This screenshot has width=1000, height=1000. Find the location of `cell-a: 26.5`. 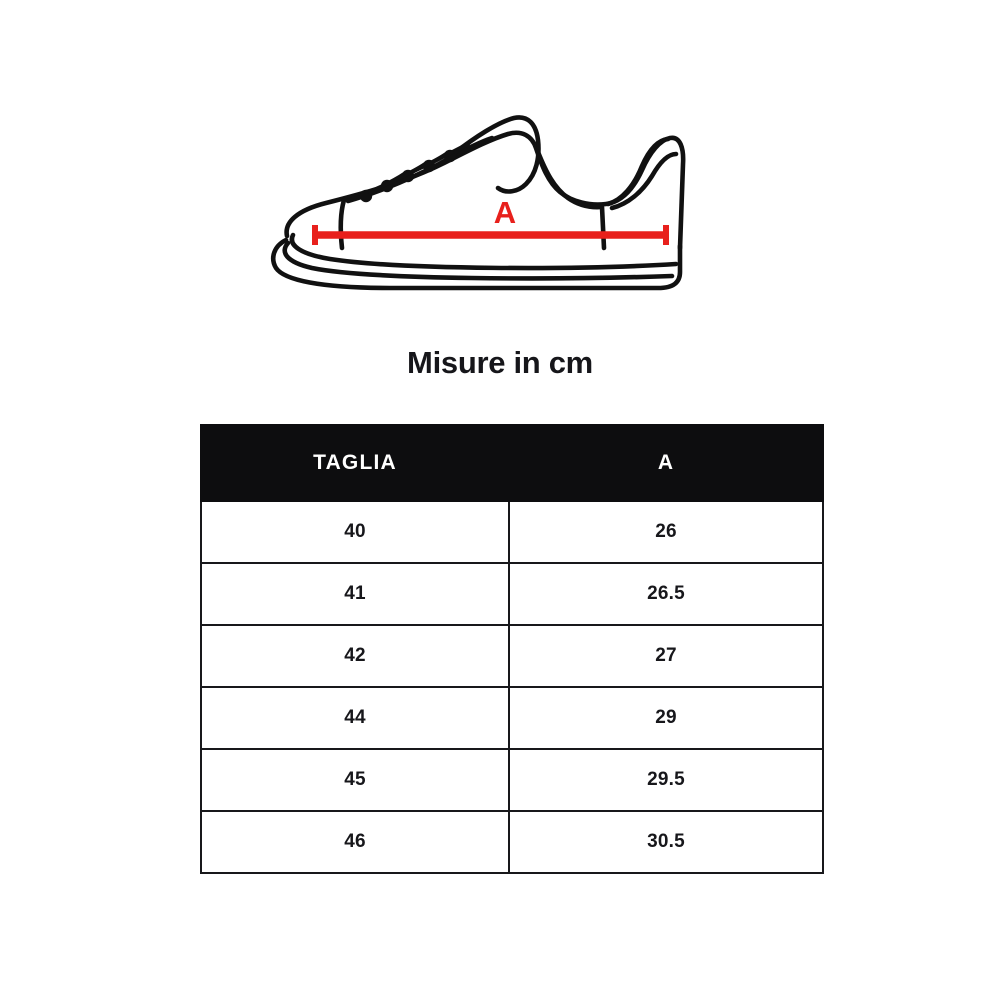

cell-a: 26.5 is located at coordinates (666, 594).